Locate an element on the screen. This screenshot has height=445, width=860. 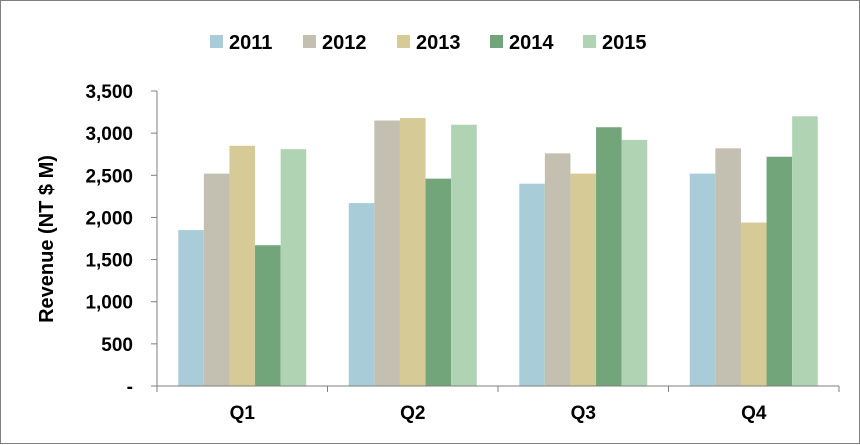
y-tick-label: 3,500 is located at coordinates (109, 92).